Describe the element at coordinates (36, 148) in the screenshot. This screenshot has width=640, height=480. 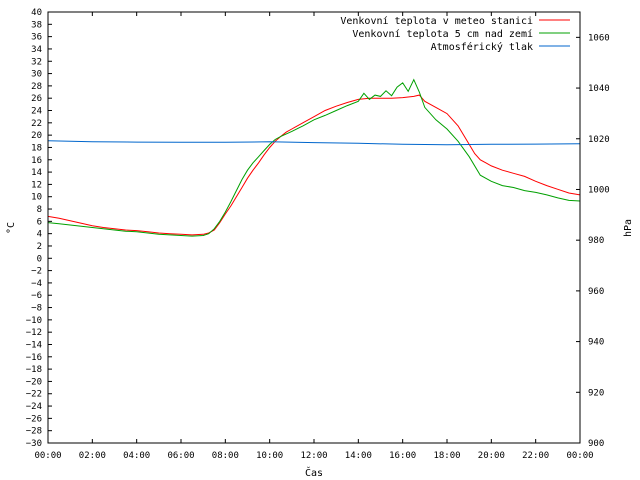
I see `y-left-tick-label: 18` at that location.